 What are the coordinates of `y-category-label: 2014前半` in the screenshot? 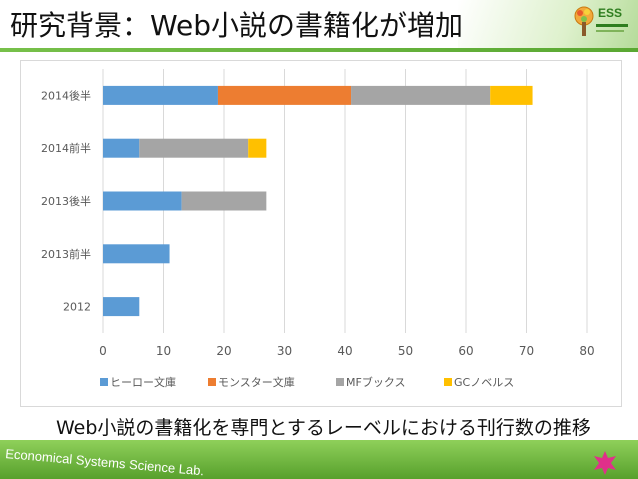 It's located at (66, 148).